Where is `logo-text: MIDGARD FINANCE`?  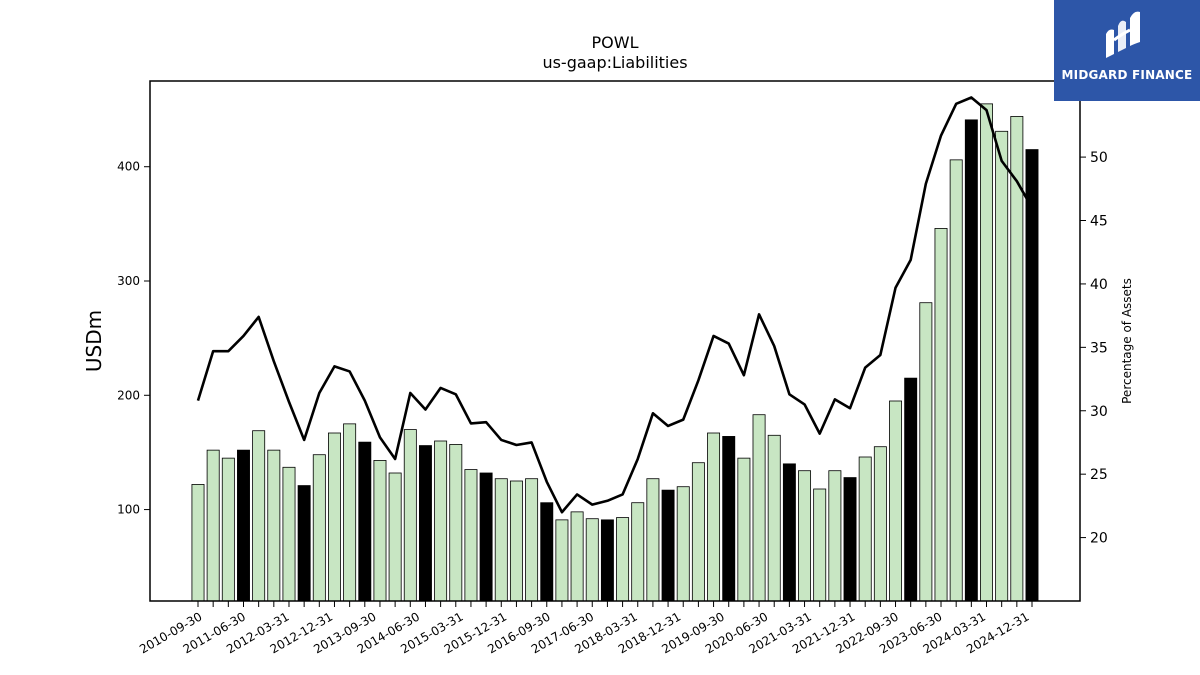
logo-text: MIDGARD FINANCE is located at coordinates (1127, 75).